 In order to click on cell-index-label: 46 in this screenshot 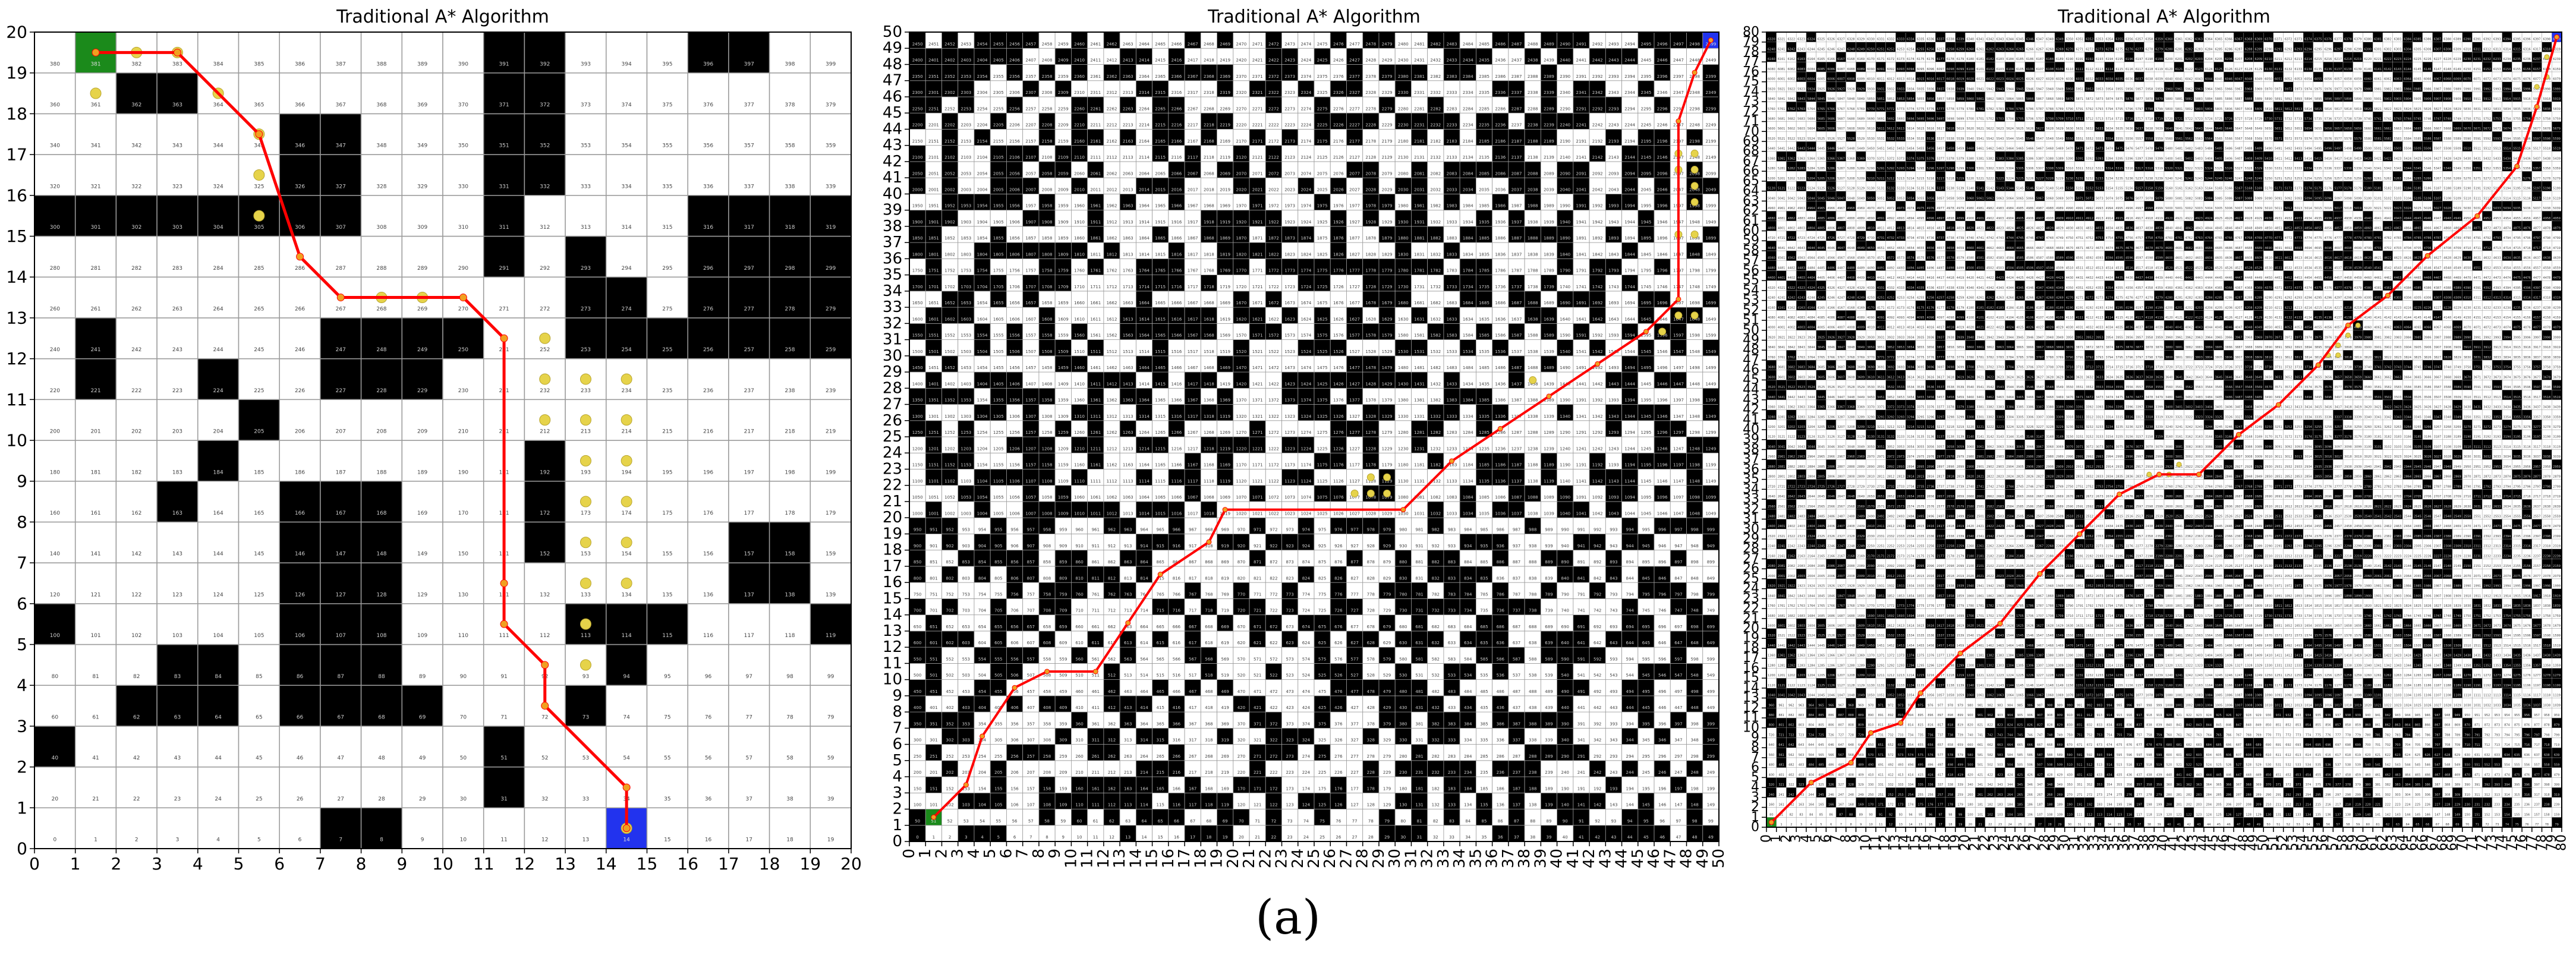, I will do `click(300, 758)`.